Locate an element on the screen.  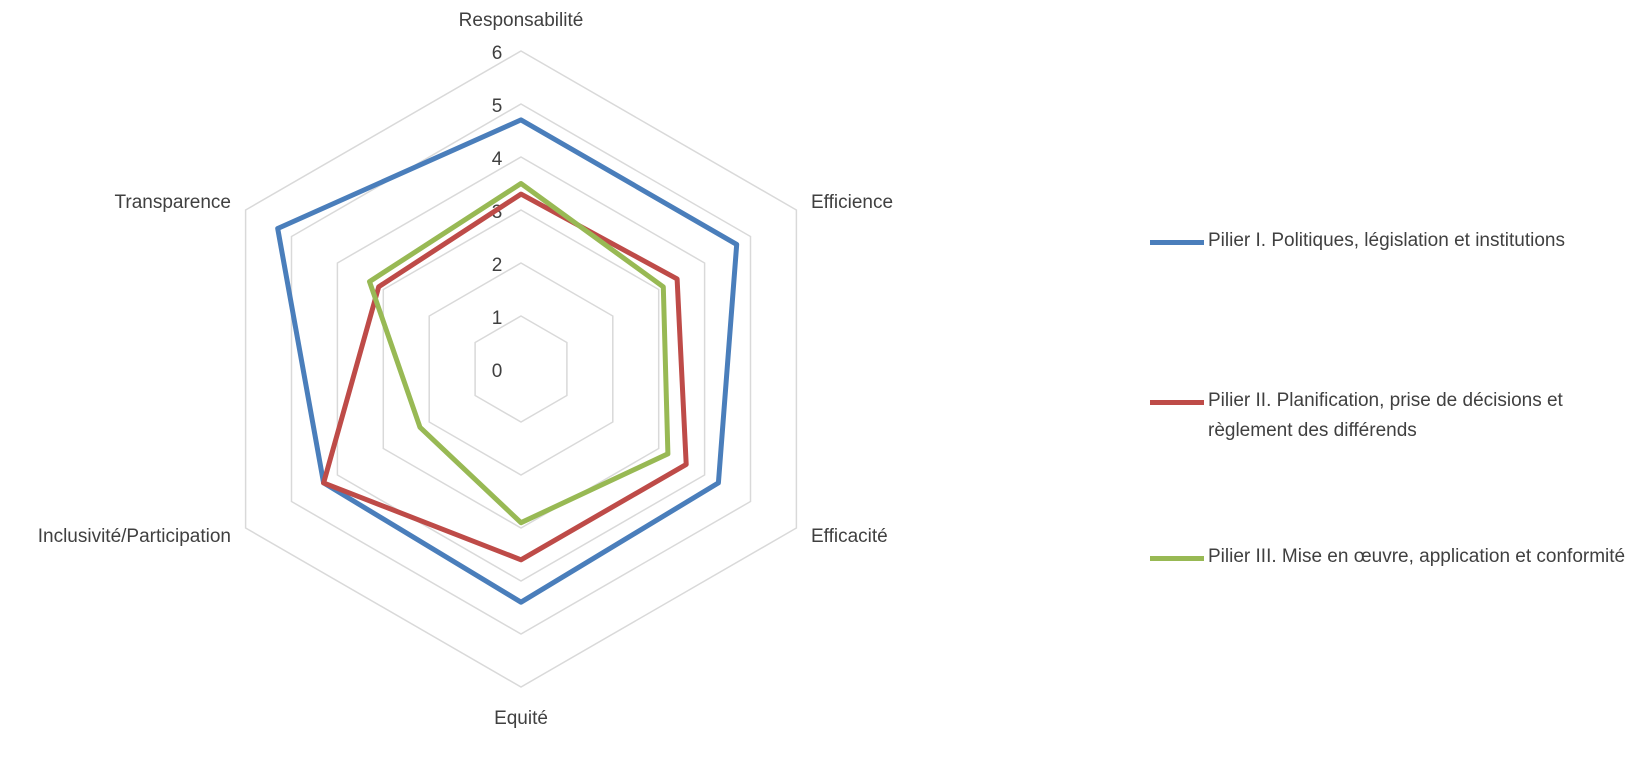
tick-label-6: 6 is located at coordinates (497, 53).